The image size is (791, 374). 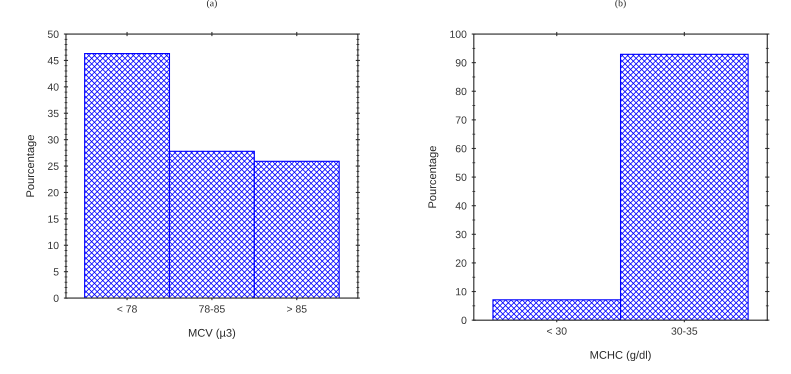 What do you see at coordinates (211, 4) in the screenshot?
I see `chart-title: (a)` at bounding box center [211, 4].